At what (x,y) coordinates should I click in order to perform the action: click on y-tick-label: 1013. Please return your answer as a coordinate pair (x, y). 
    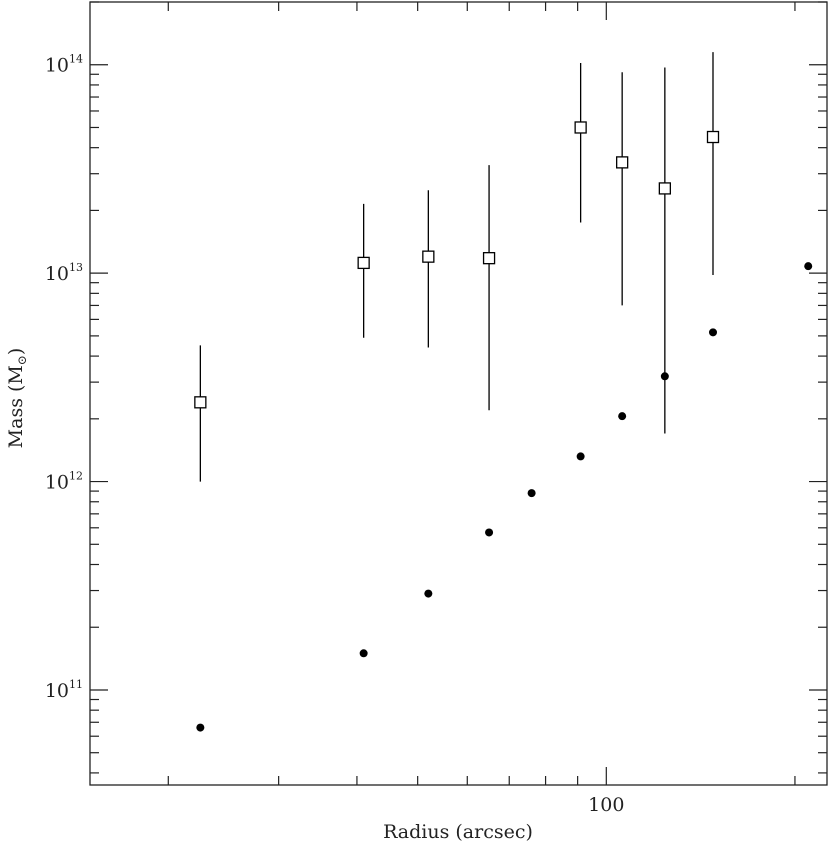
    Looking at the image, I should click on (64, 273).